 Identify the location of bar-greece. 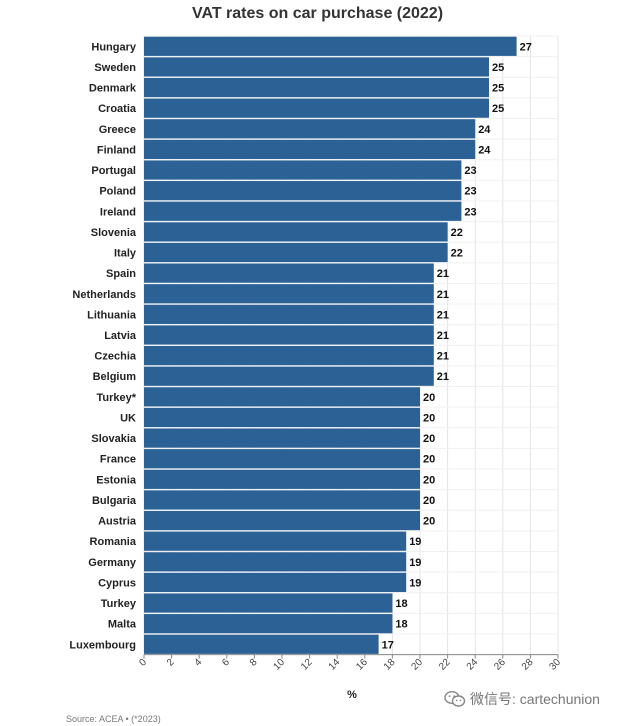
(310, 129).